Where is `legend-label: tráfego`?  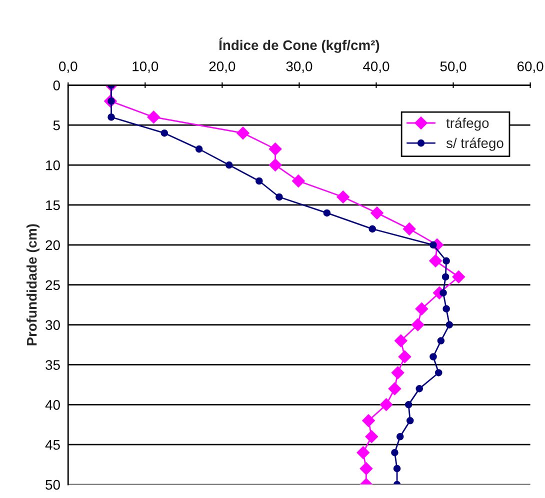 legend-label: tráfego is located at coordinates (467, 124).